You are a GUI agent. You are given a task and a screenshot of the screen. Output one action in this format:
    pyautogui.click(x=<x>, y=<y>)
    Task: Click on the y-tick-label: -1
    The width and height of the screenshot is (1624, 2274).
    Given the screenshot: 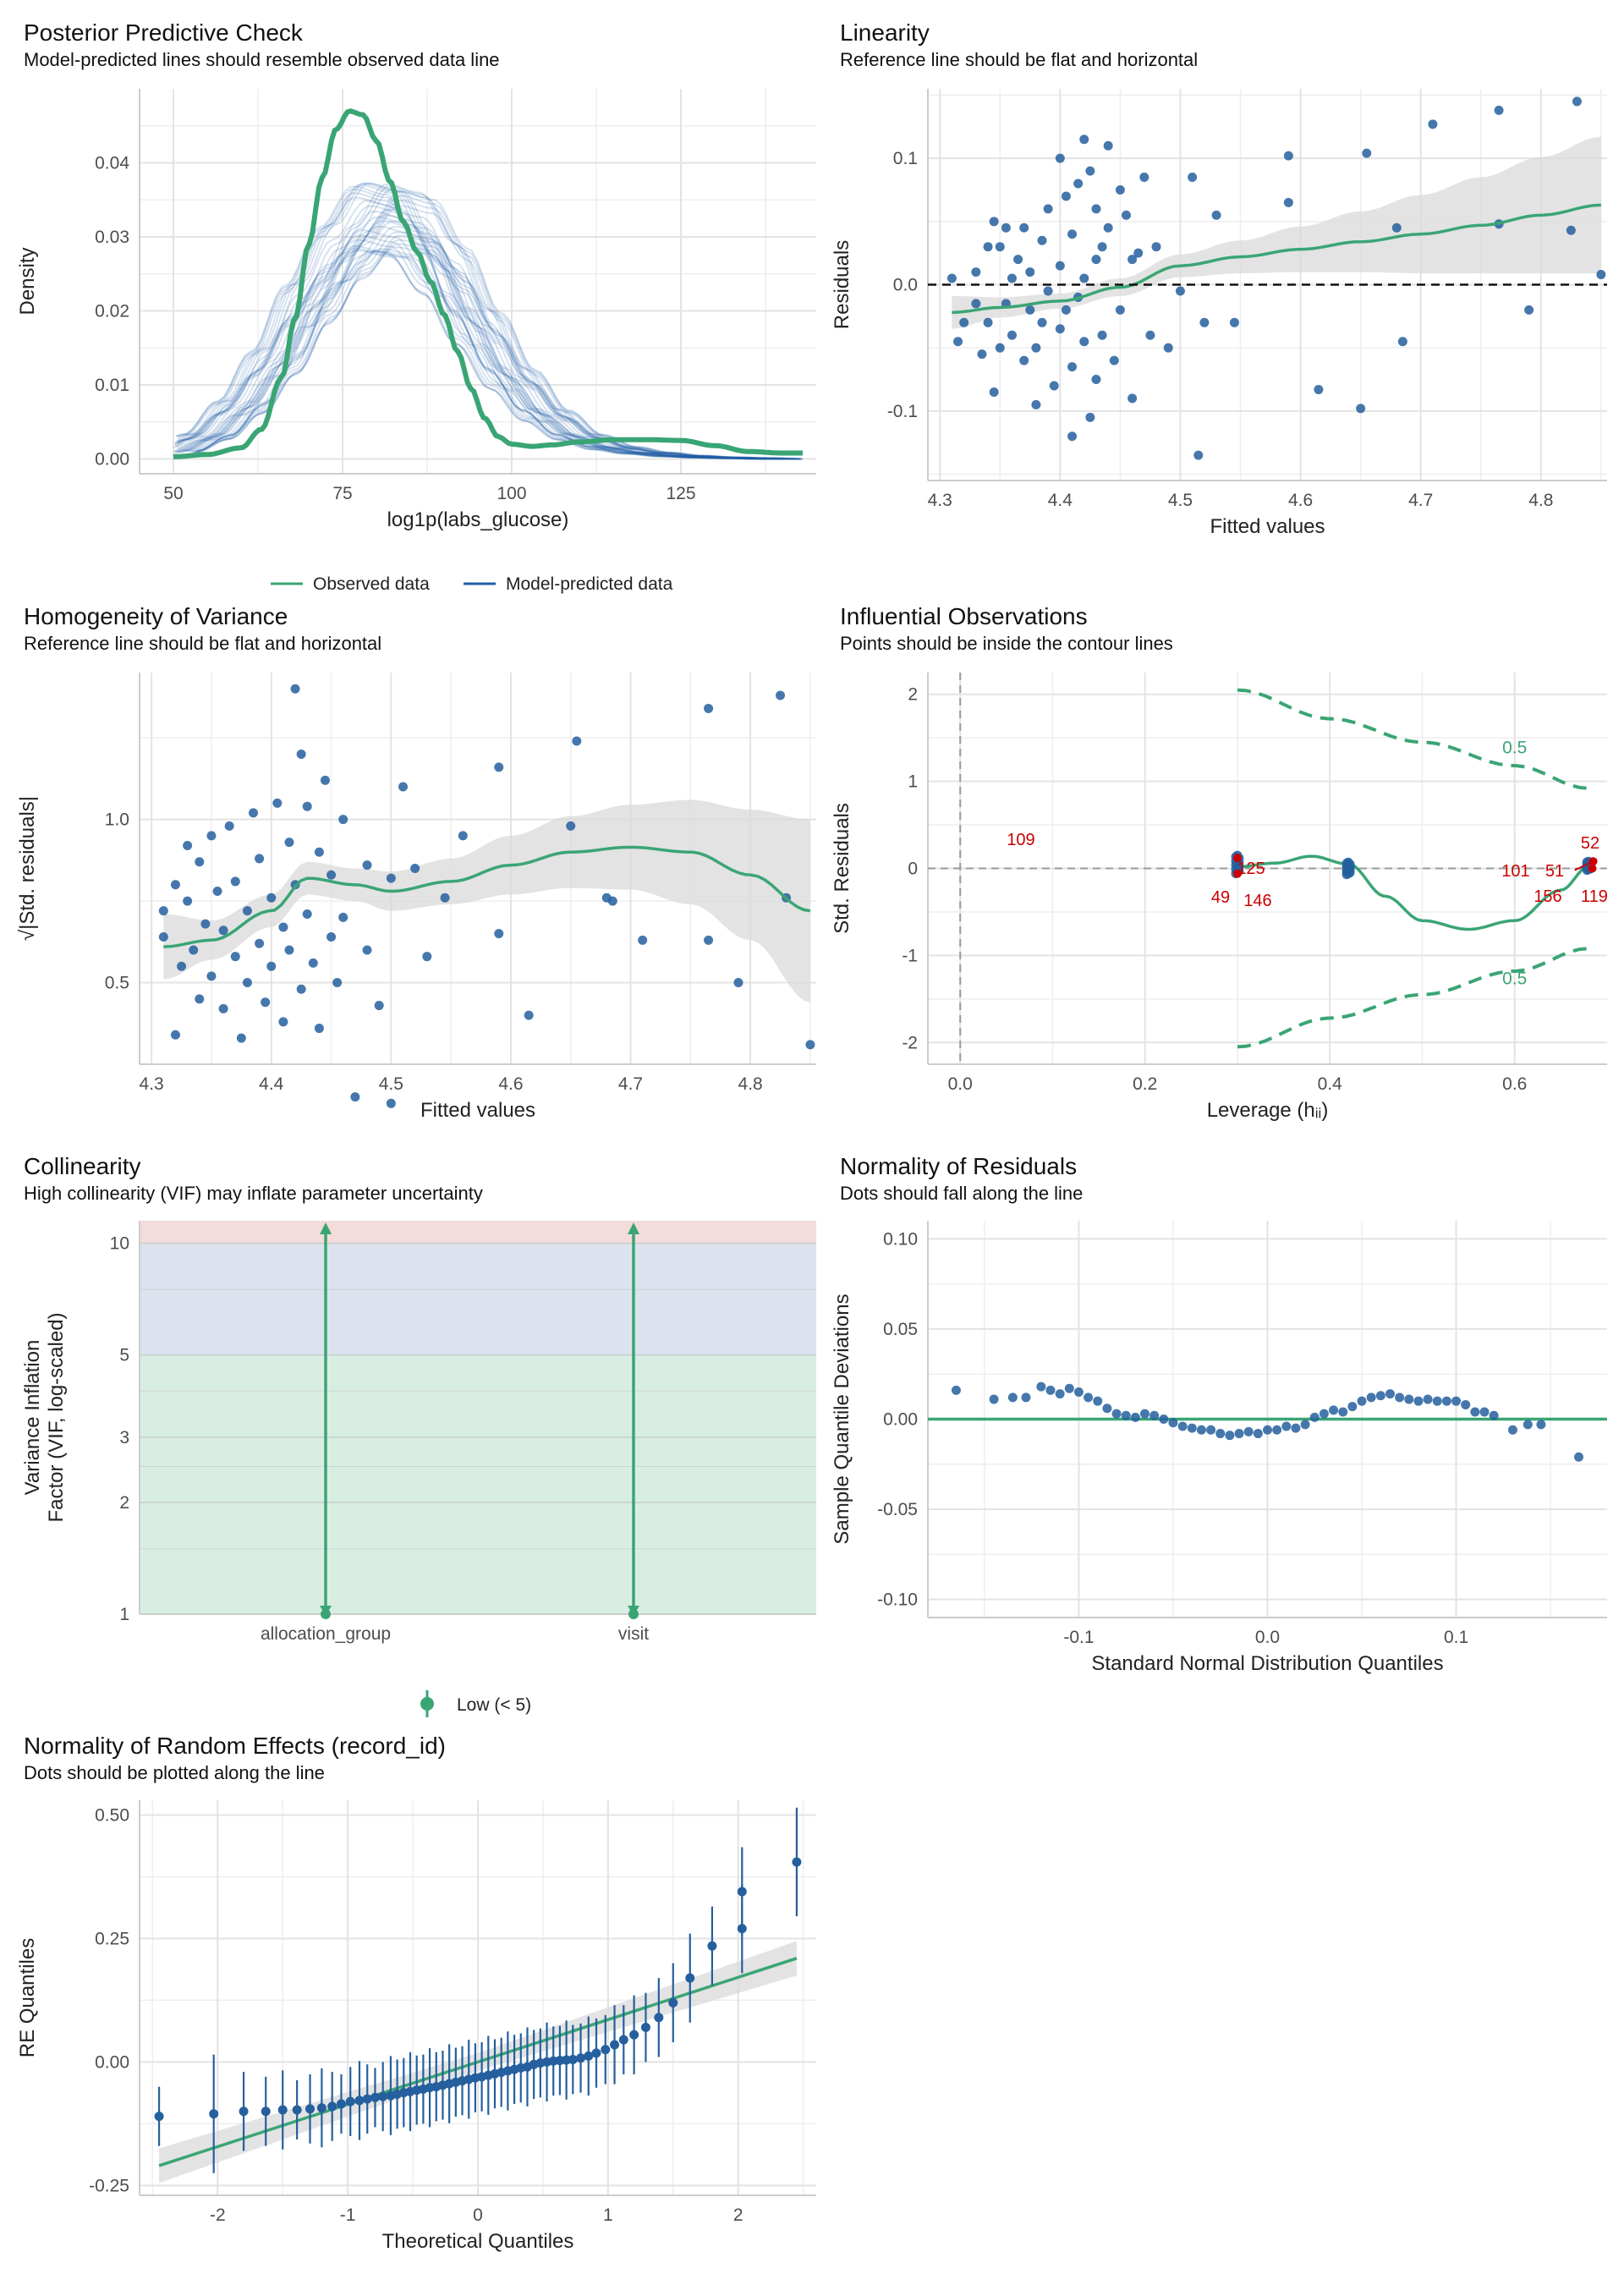 What is the action you would take?
    pyautogui.click(x=910, y=955)
    